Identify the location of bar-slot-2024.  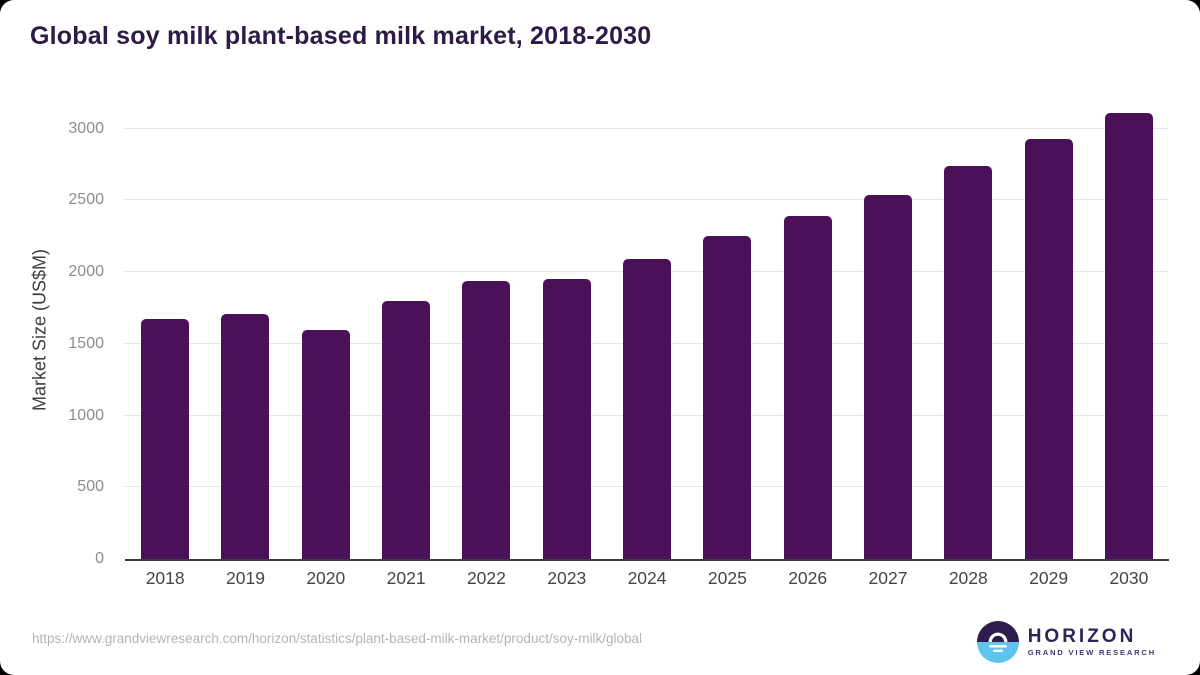
(647, 329).